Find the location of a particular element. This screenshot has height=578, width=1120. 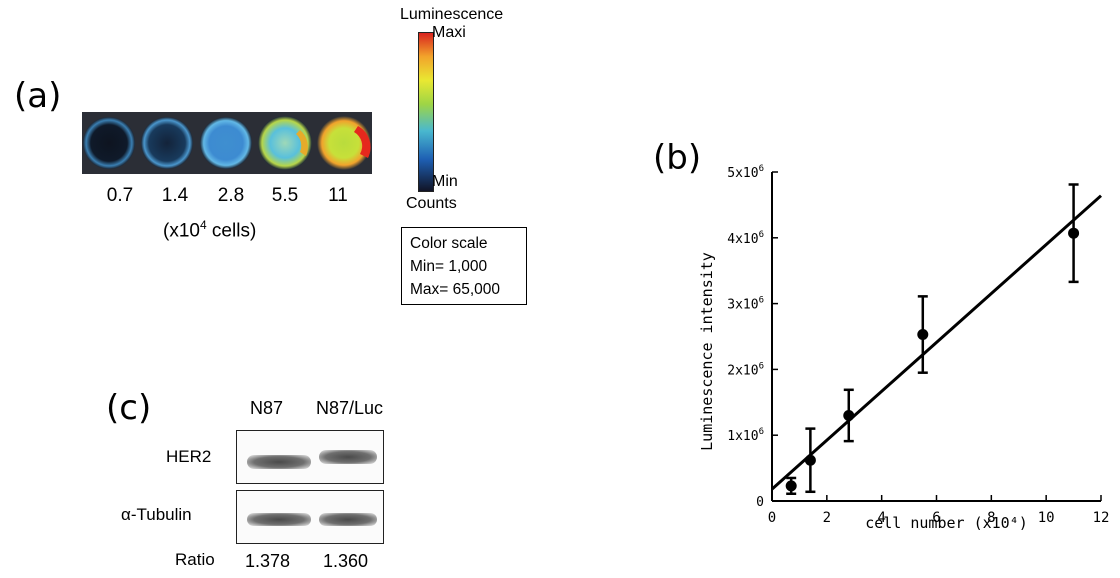

blot-column-n87-luc: N87/Luc is located at coordinates (350, 408).